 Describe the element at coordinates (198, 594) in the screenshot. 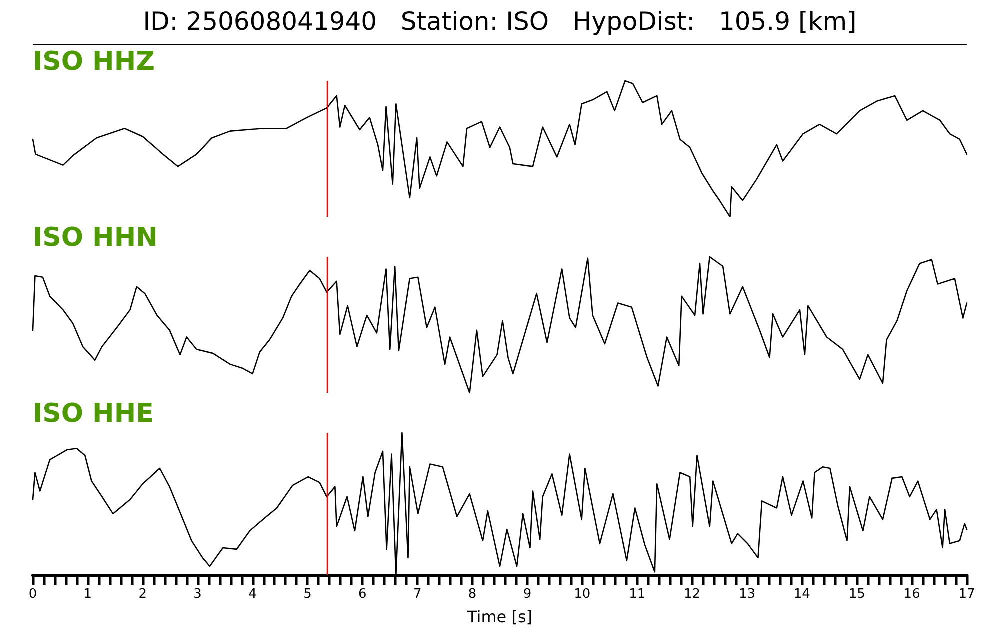

I see `x-tick-label: 3` at that location.